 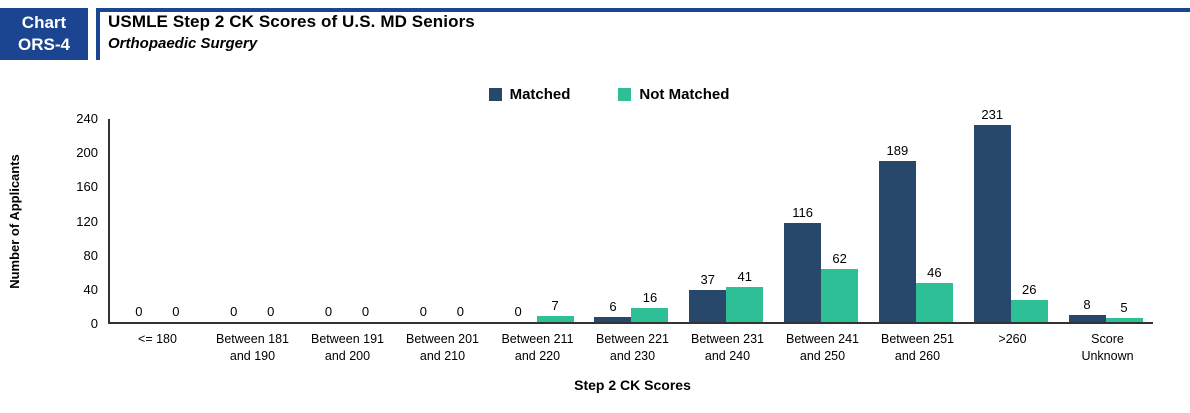 What do you see at coordinates (822, 355) in the screenshot?
I see `x-tick-label-line: and 250` at bounding box center [822, 355].